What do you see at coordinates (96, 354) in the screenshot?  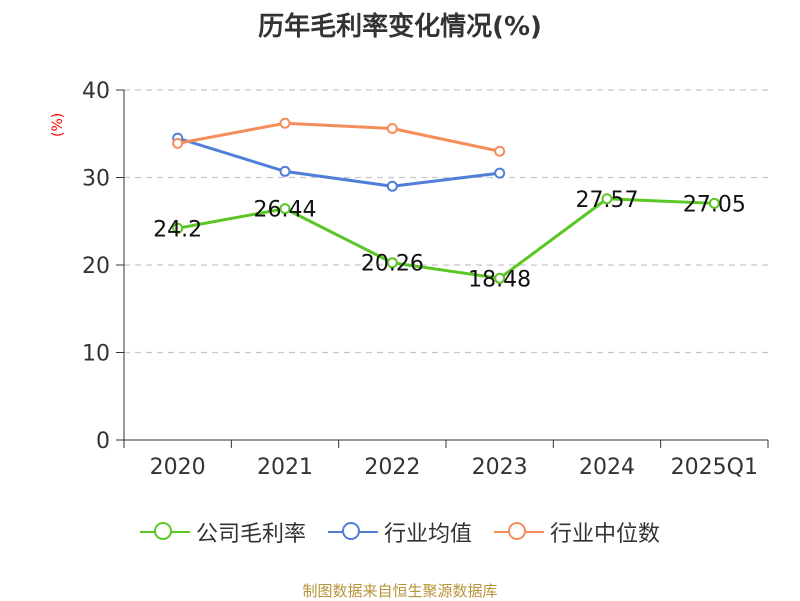 I see `y-tick-label: 10` at bounding box center [96, 354].